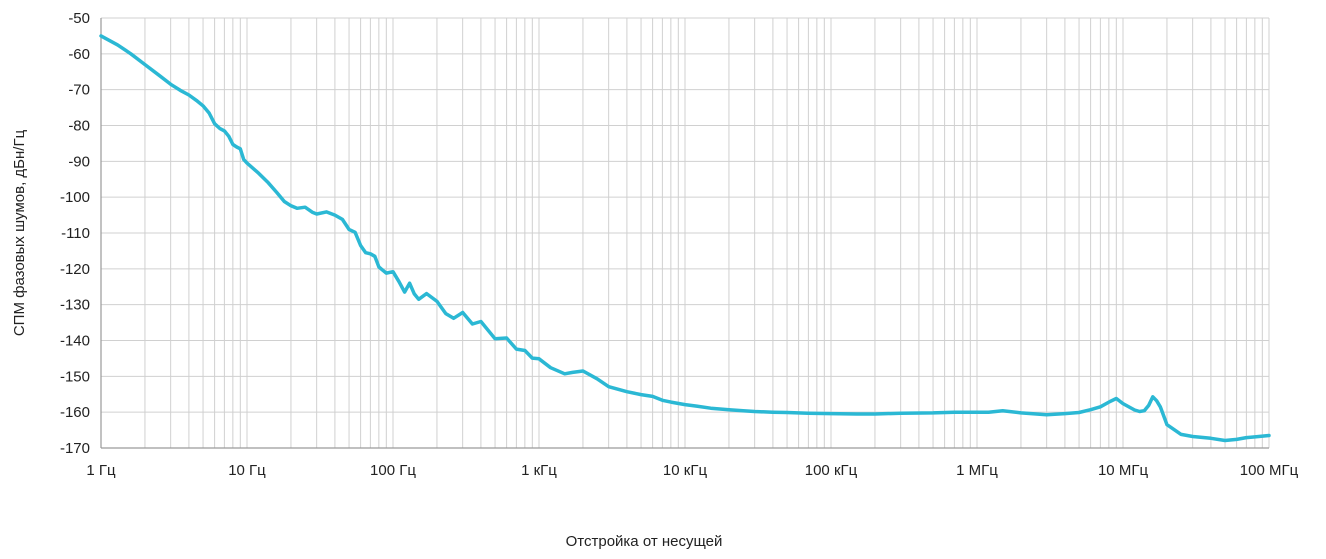  Describe the element at coordinates (19, 232) in the screenshot. I see `y-axis-title: СПМ фазовых шумов, дБн/Гц` at that location.